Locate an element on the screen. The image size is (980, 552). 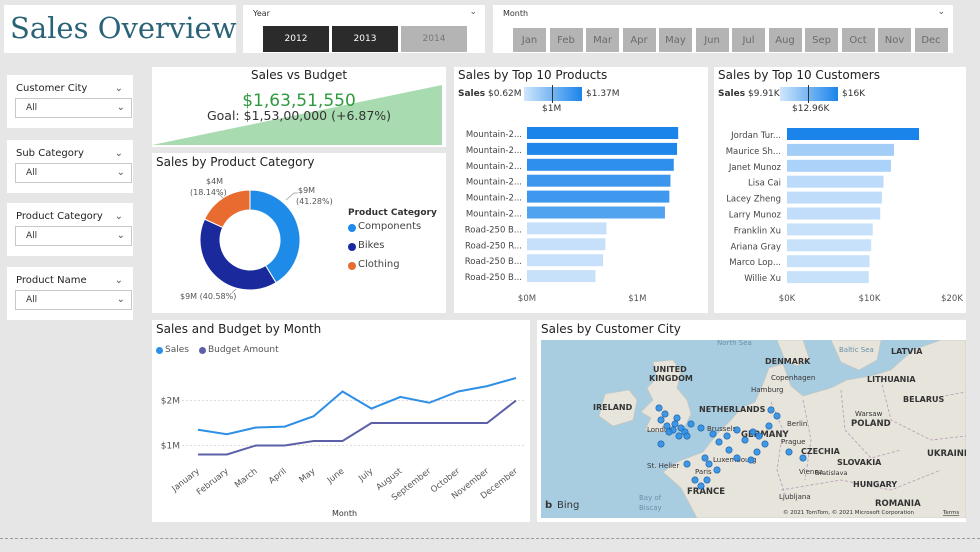
donut-slice-clothing is located at coordinates (227, 209).